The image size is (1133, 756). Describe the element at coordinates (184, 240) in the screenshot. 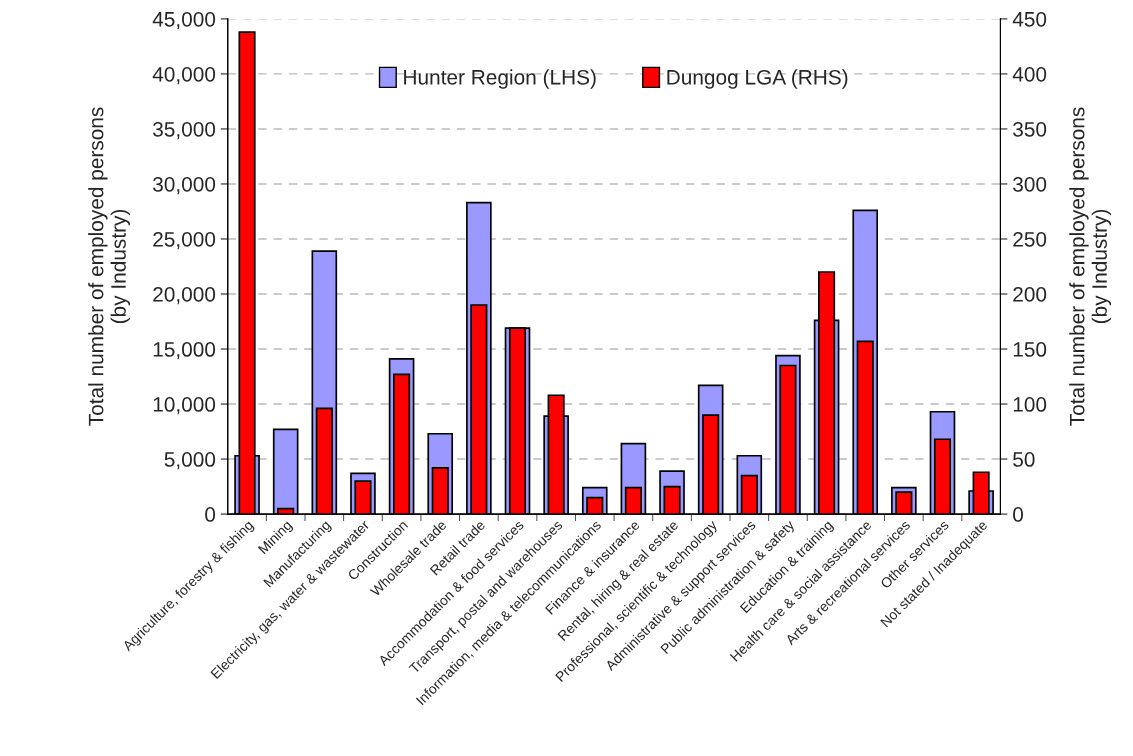

I see `y-tick-label: 25,000` at that location.